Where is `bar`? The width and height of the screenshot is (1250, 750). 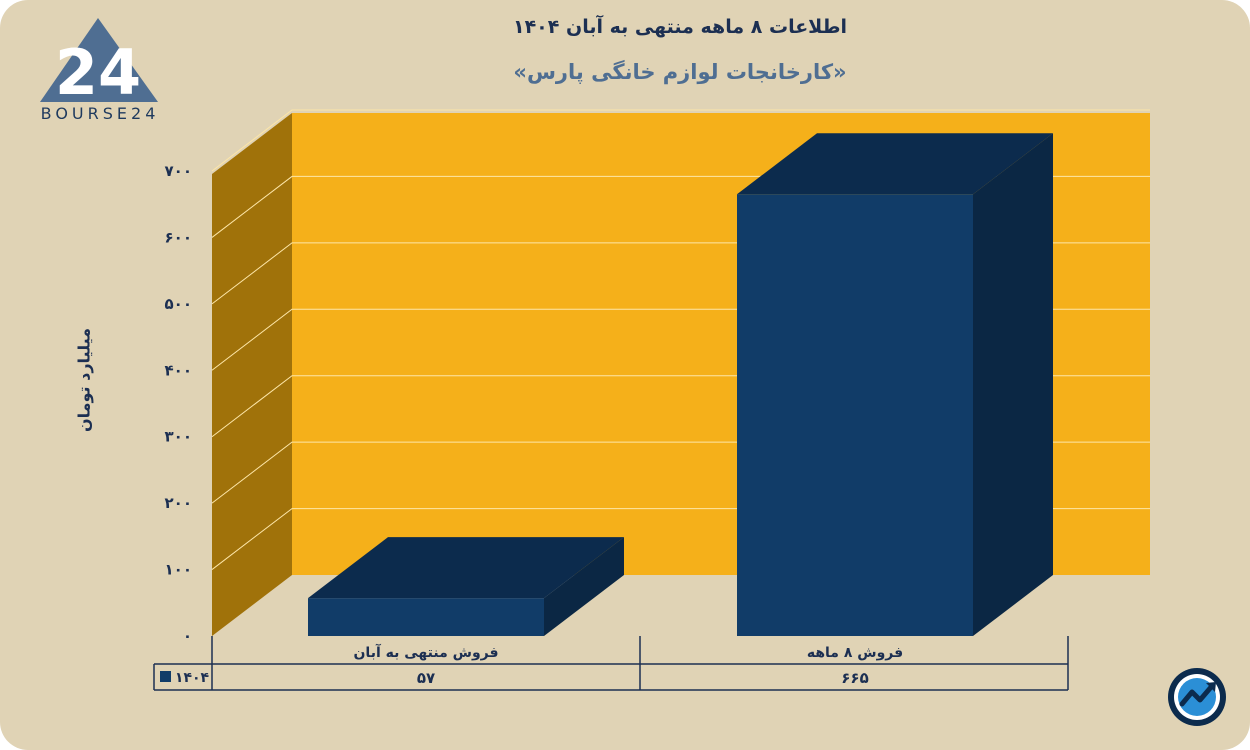
bar is located at coordinates (466, 586).